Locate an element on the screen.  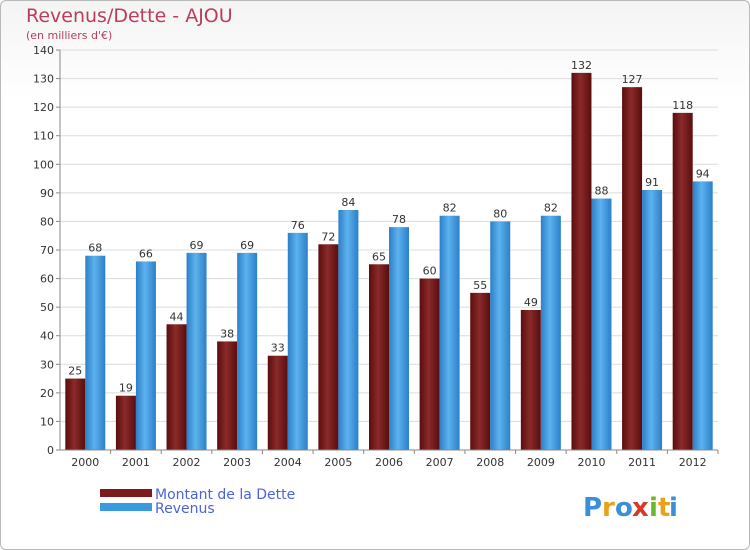
data-label: 88 is located at coordinates (601, 191).